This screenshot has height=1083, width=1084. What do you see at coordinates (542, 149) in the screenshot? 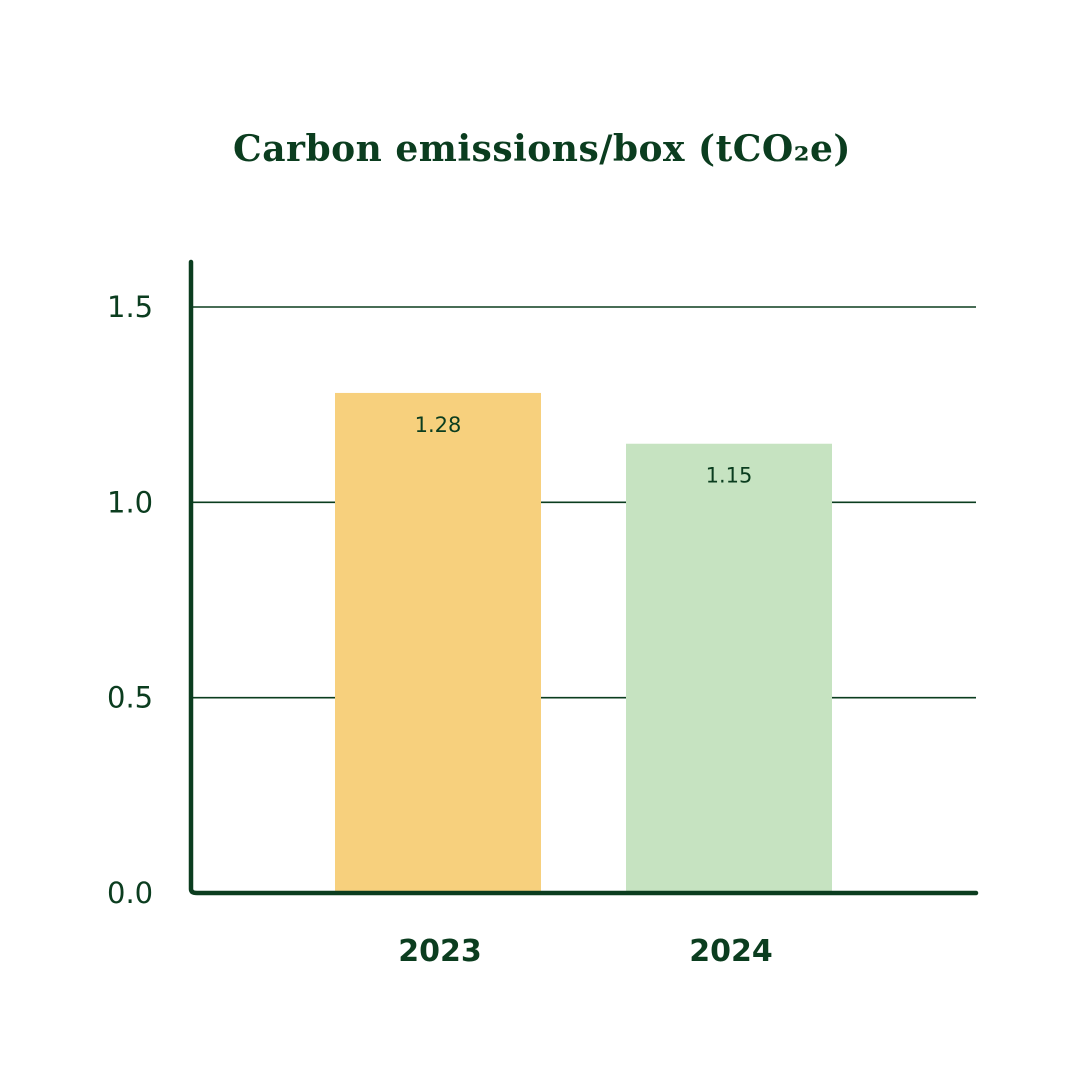
I see `chart-title: Carbon emissions/box (tCO₂e)` at bounding box center [542, 149].